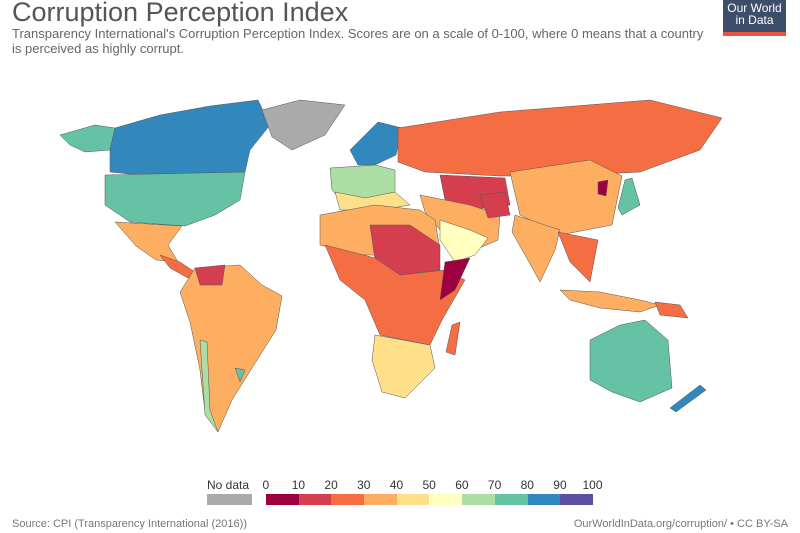 This screenshot has width=800, height=533. What do you see at coordinates (298, 485) in the screenshot?
I see `legend-tick: 10` at bounding box center [298, 485].